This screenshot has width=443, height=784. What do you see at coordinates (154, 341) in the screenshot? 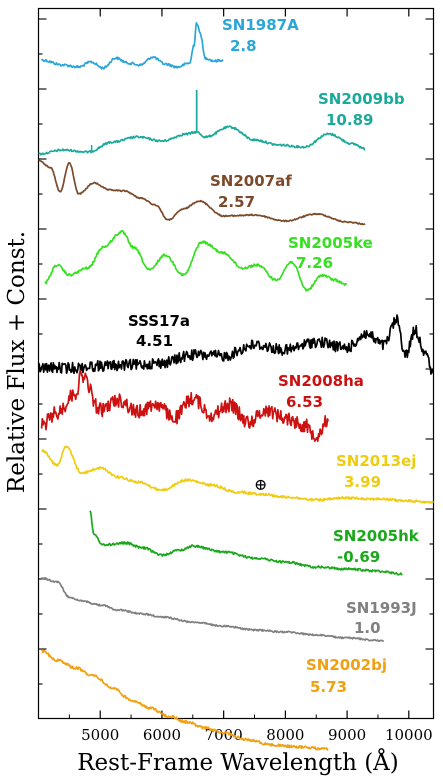
I see `series-value-label: 4.51` at bounding box center [154, 341].